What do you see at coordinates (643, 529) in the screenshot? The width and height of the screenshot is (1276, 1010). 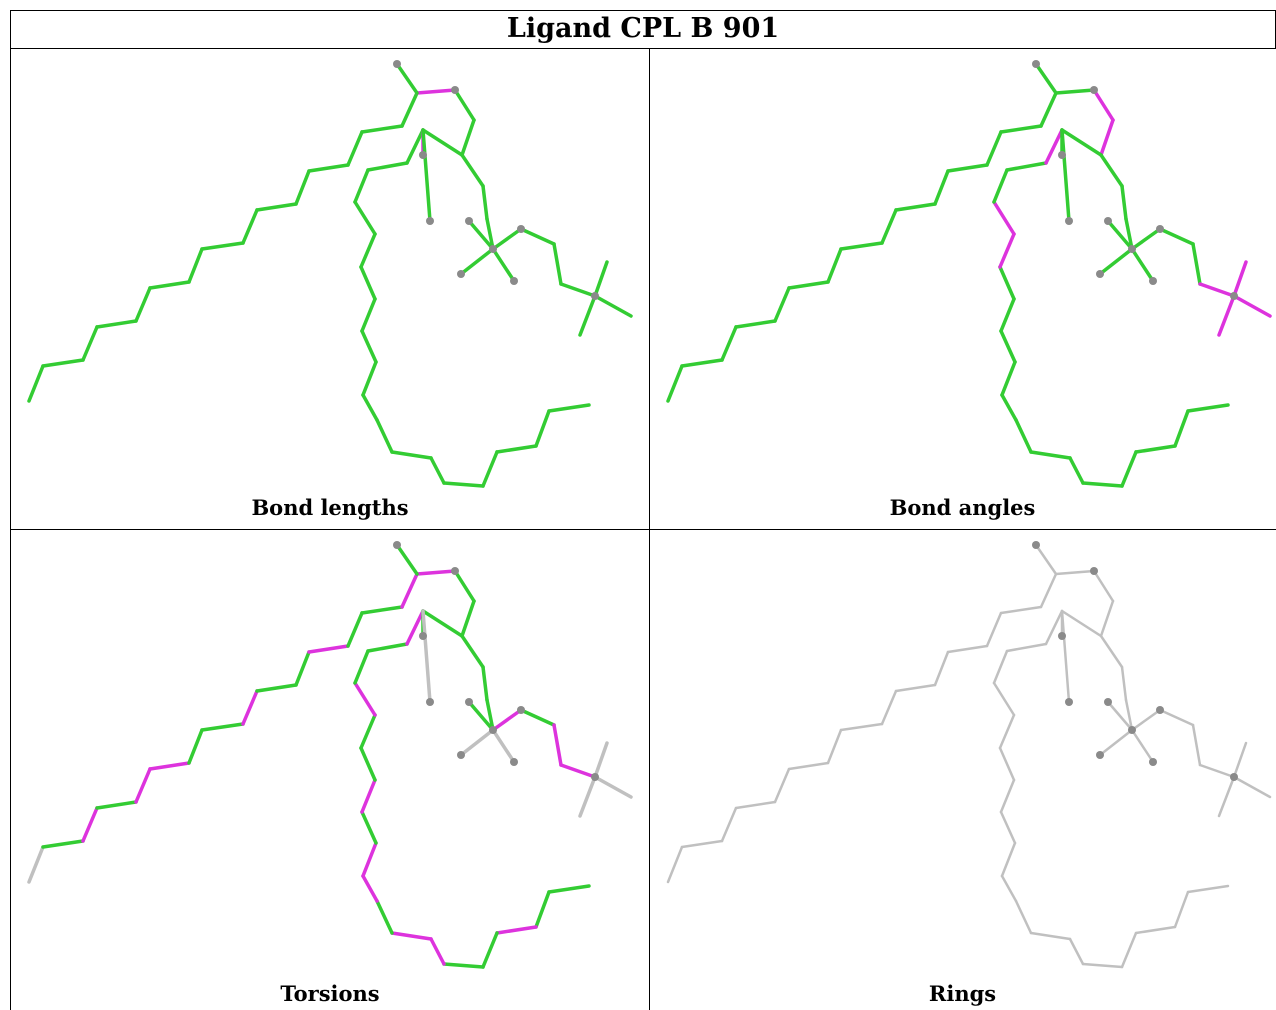 I see `row-divider` at bounding box center [643, 529].